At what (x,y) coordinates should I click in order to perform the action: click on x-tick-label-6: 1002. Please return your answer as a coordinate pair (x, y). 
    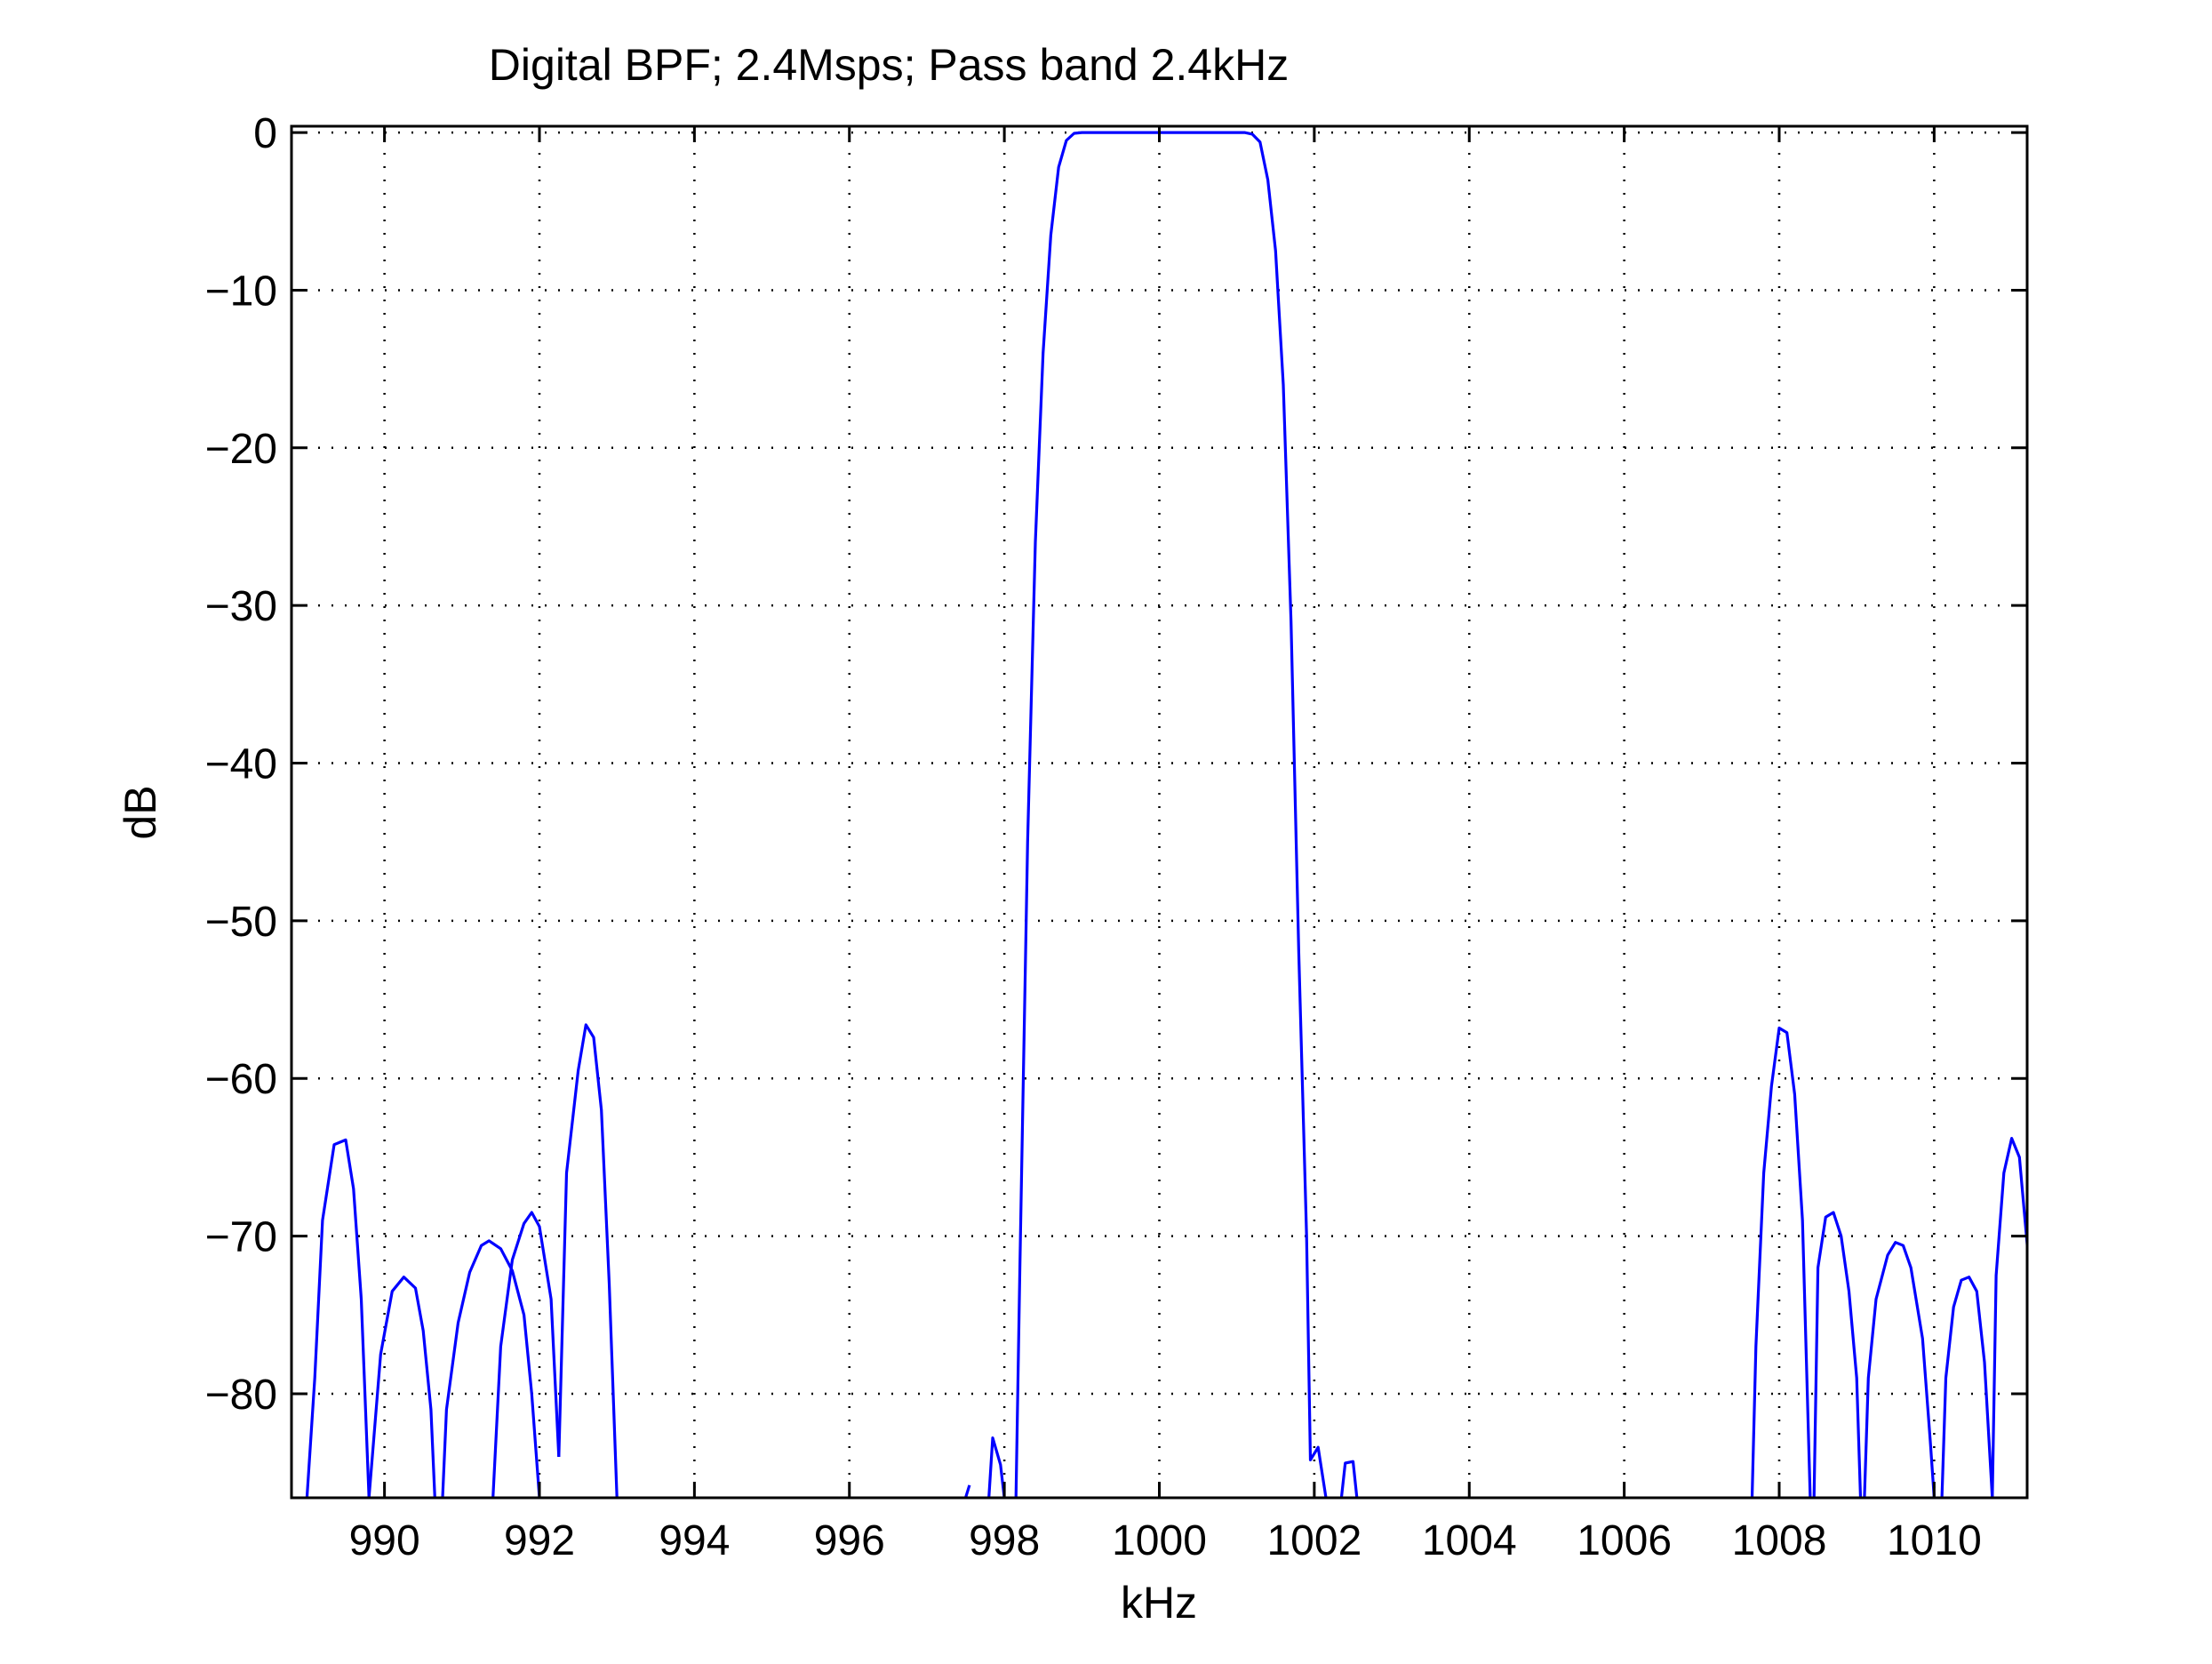
    Looking at the image, I should click on (1314, 1540).